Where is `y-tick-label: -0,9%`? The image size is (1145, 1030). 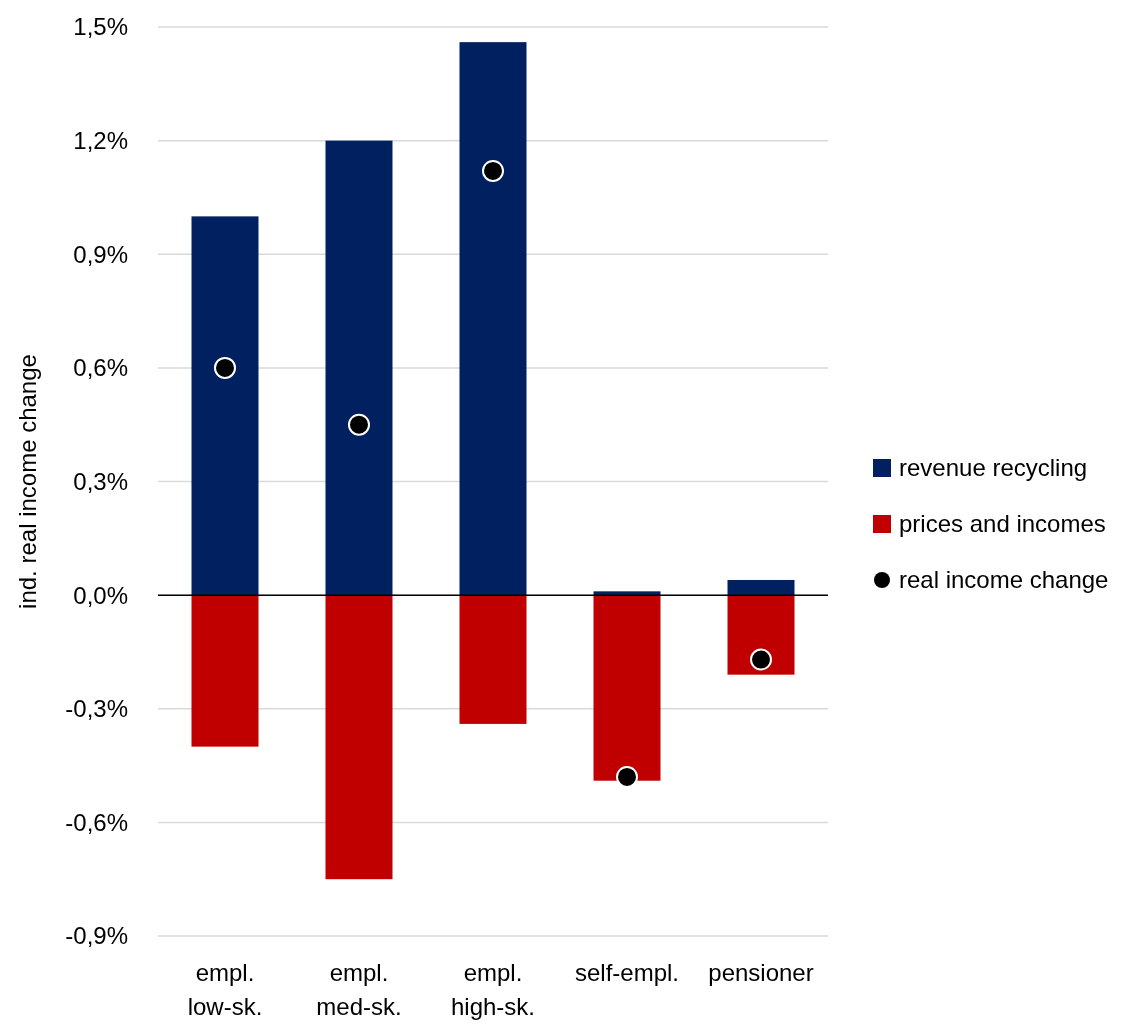
y-tick-label: -0,9% is located at coordinates (96, 936).